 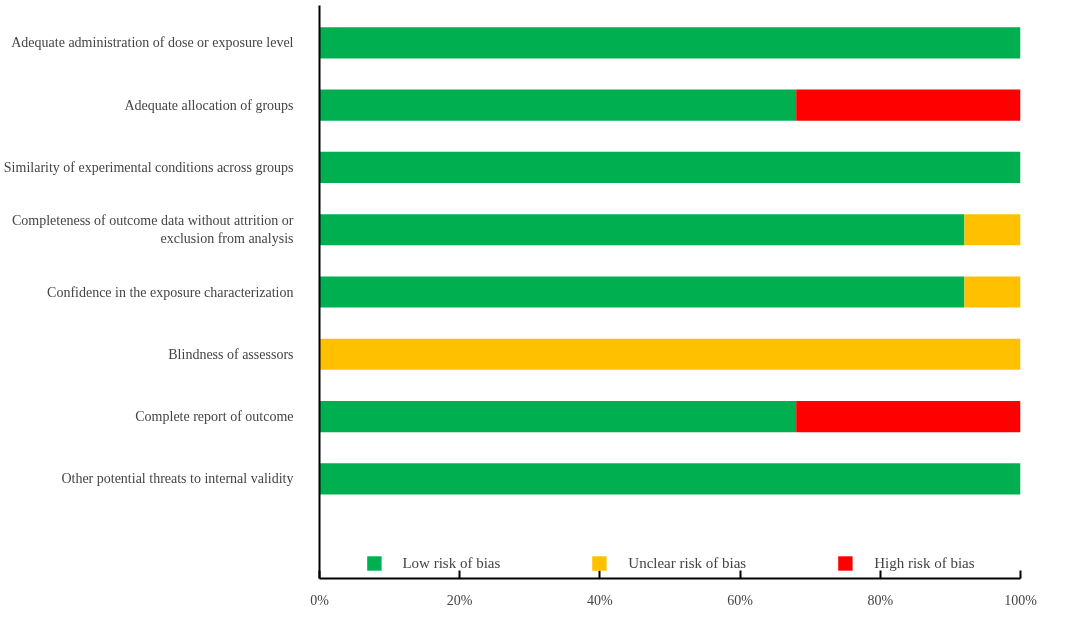 I want to click on x-tick-label: 60%, so click(x=740, y=600).